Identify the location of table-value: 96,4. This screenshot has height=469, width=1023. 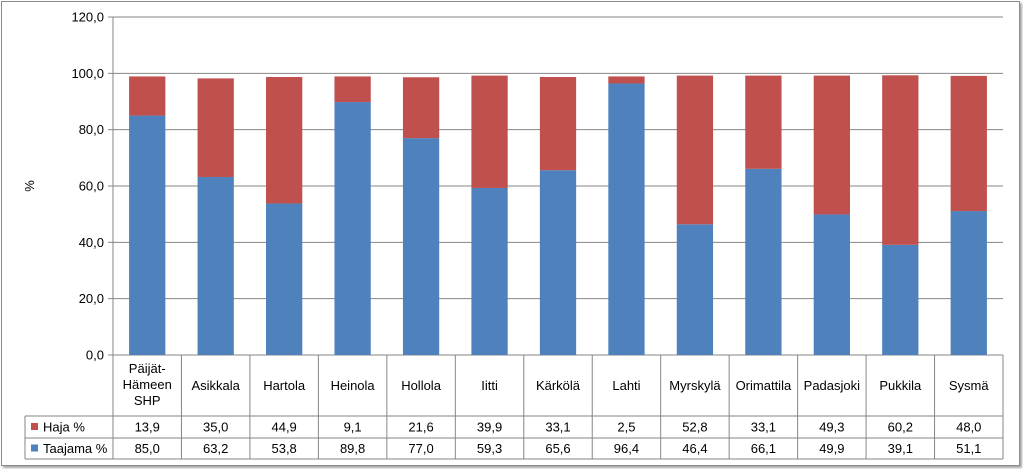
(626, 448).